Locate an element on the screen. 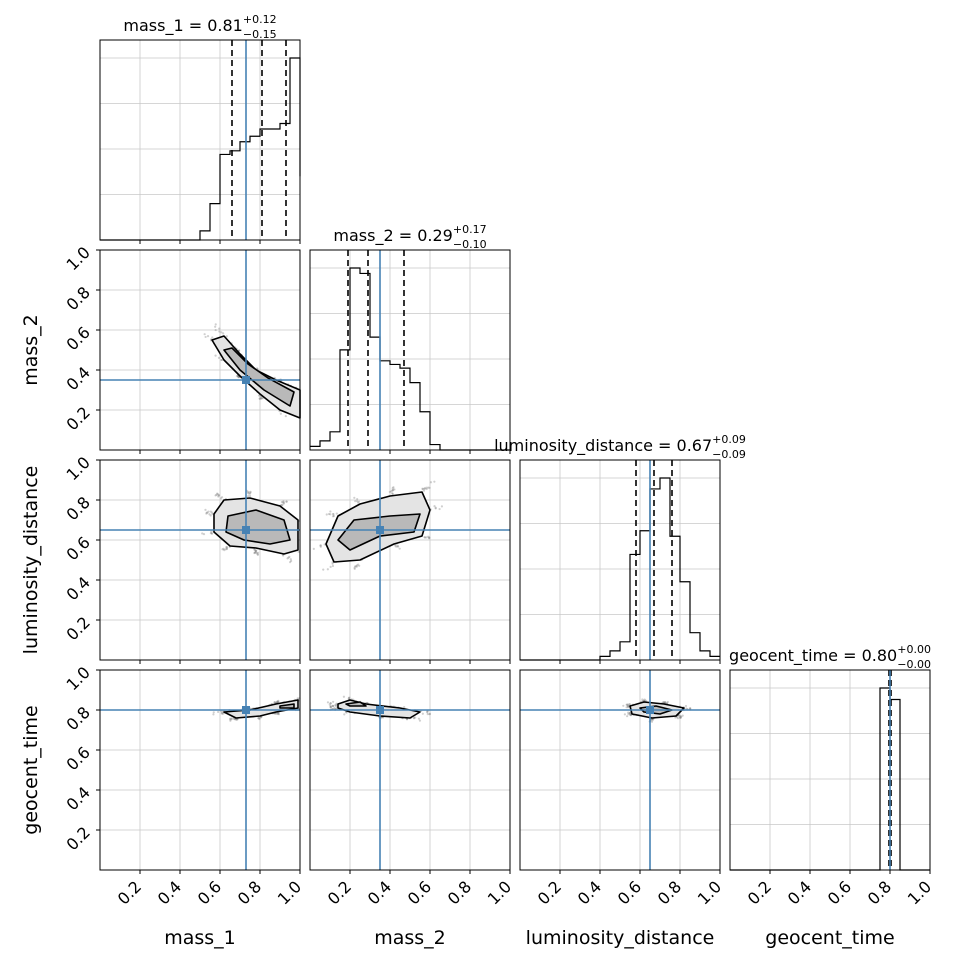 This screenshot has height=970, width=970. panel-title-upper: +0.00 is located at coordinates (914, 649).